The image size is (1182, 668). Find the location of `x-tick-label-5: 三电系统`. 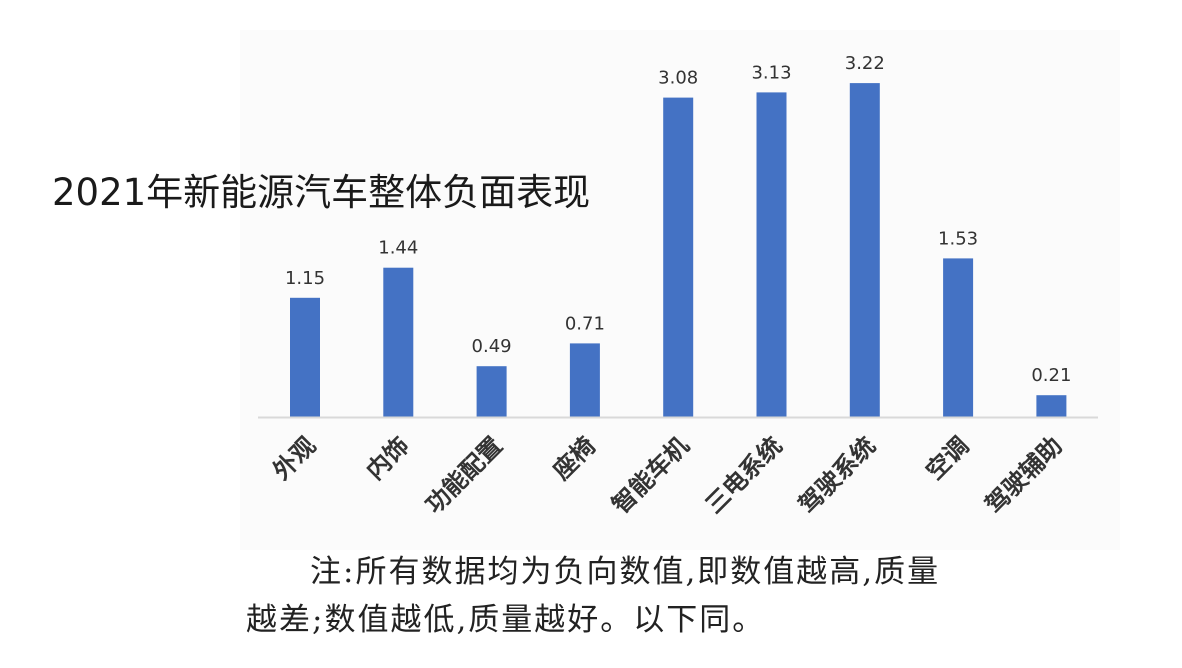

x-tick-label-5: 三电系统 is located at coordinates (744, 475).